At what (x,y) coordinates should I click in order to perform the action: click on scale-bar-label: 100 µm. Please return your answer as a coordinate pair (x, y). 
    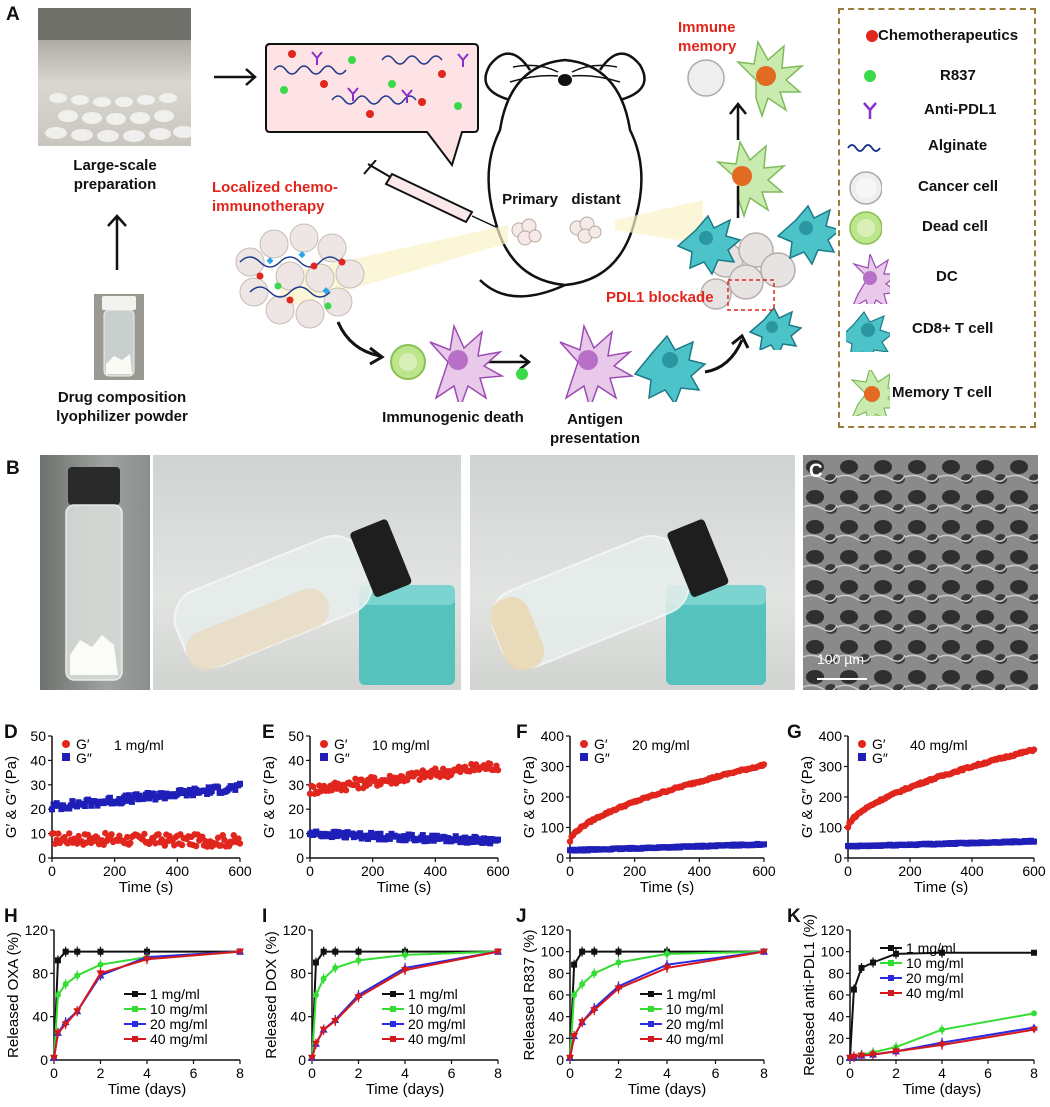
    Looking at the image, I should click on (840, 659).